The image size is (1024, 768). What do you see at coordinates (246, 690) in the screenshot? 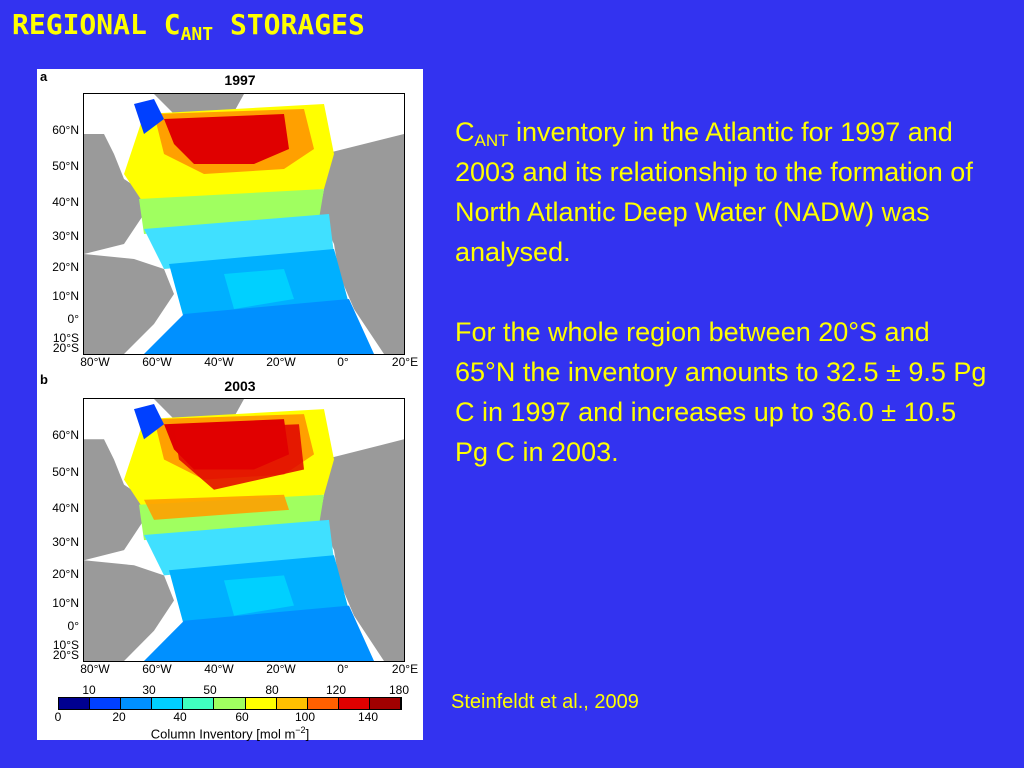
I see `colorbar-upper-ticks: 10 30 50 80 120 180` at bounding box center [246, 690].